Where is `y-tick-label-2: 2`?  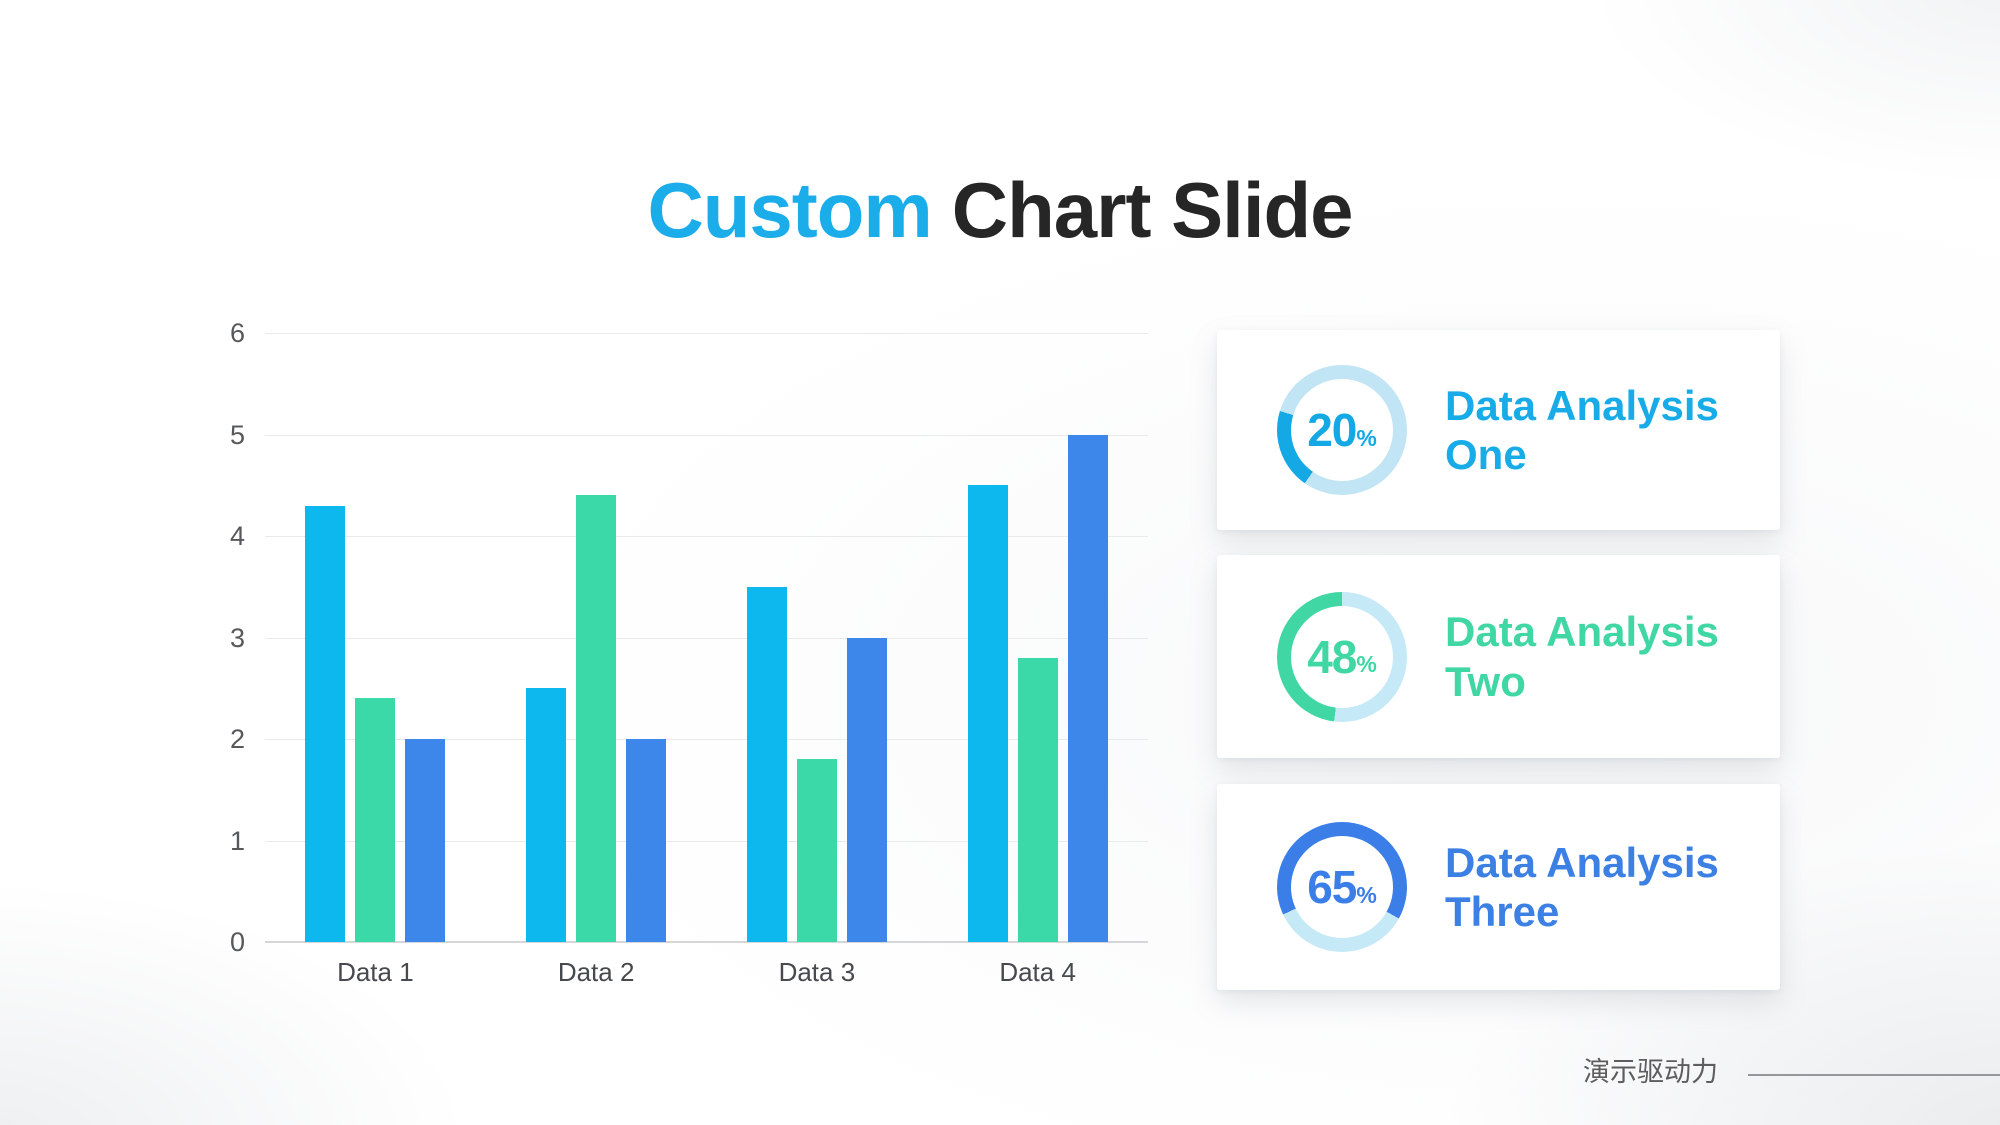 y-tick-label-2: 2 is located at coordinates (237, 739).